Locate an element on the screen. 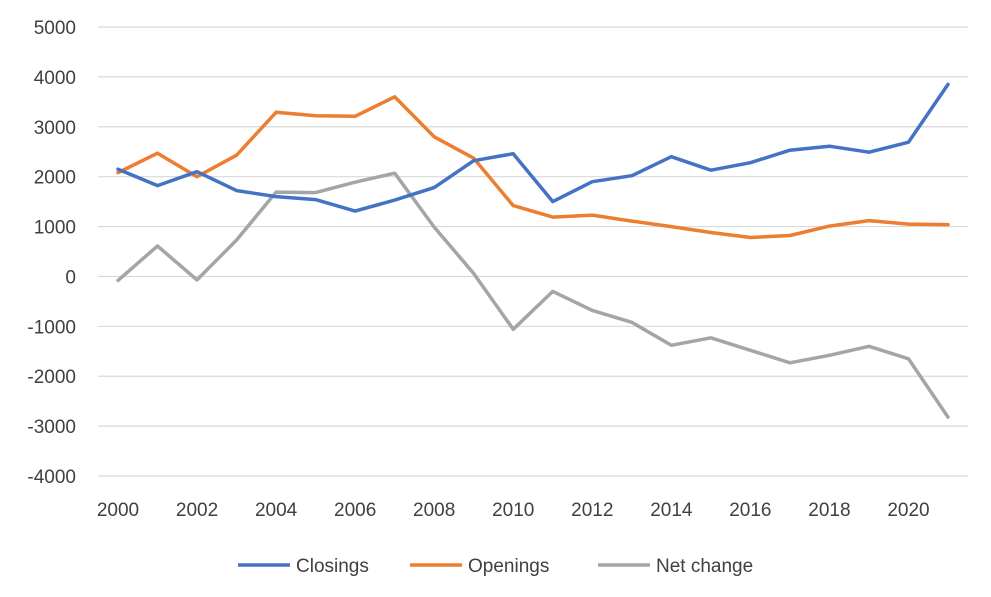 The width and height of the screenshot is (991, 597). legend-item: Openings is located at coordinates (479, 566).